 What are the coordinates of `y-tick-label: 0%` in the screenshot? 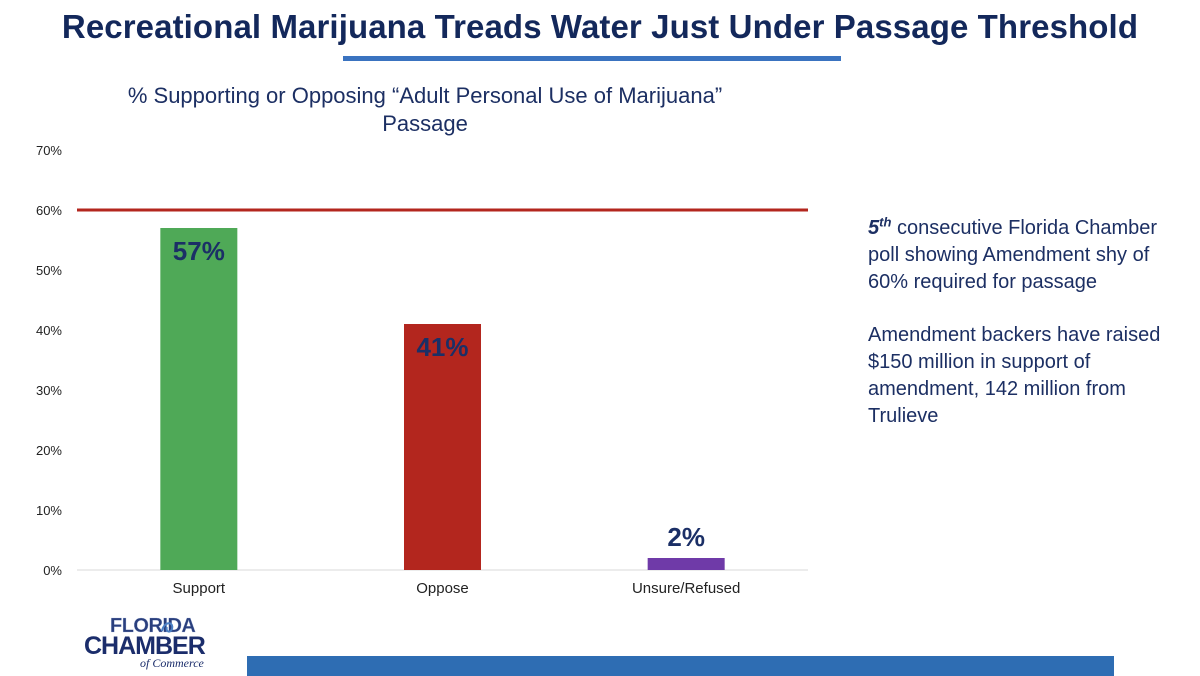 It's located at (52, 570).